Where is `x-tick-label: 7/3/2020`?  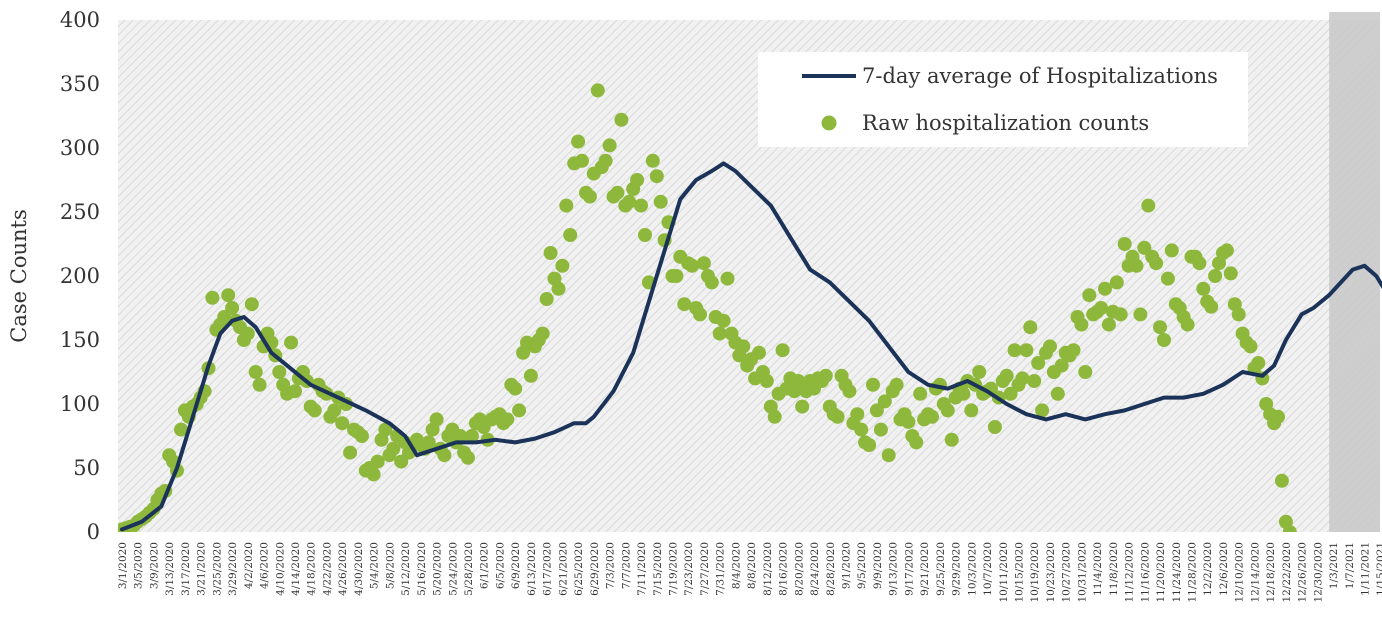 x-tick-label: 7/3/2020 is located at coordinates (611, 565).